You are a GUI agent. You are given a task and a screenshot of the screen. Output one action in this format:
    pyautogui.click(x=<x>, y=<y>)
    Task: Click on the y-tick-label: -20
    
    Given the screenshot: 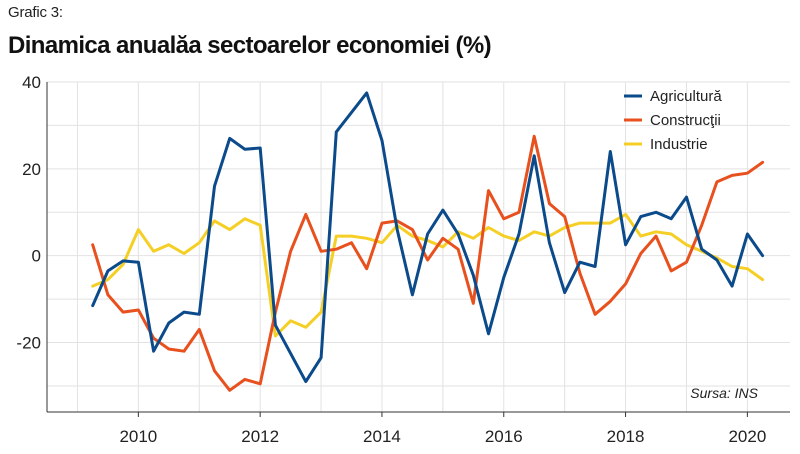 What is the action you would take?
    pyautogui.click(x=28, y=343)
    